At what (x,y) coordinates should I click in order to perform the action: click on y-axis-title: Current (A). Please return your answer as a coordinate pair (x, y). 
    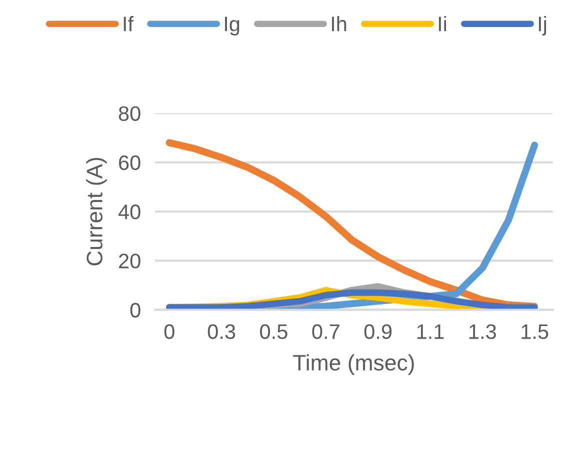
    Looking at the image, I should click on (96, 212).